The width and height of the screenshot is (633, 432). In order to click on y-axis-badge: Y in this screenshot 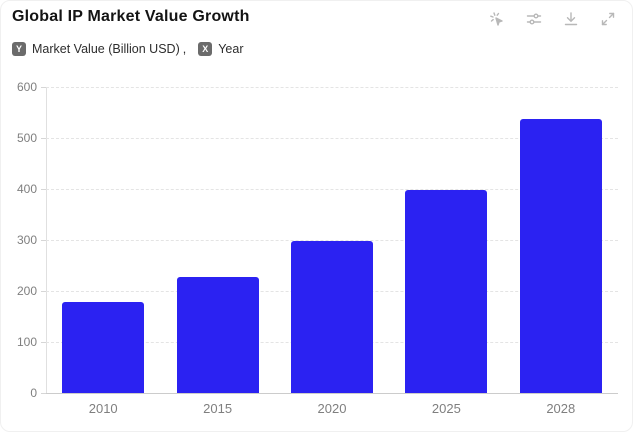, I will do `click(19, 49)`.